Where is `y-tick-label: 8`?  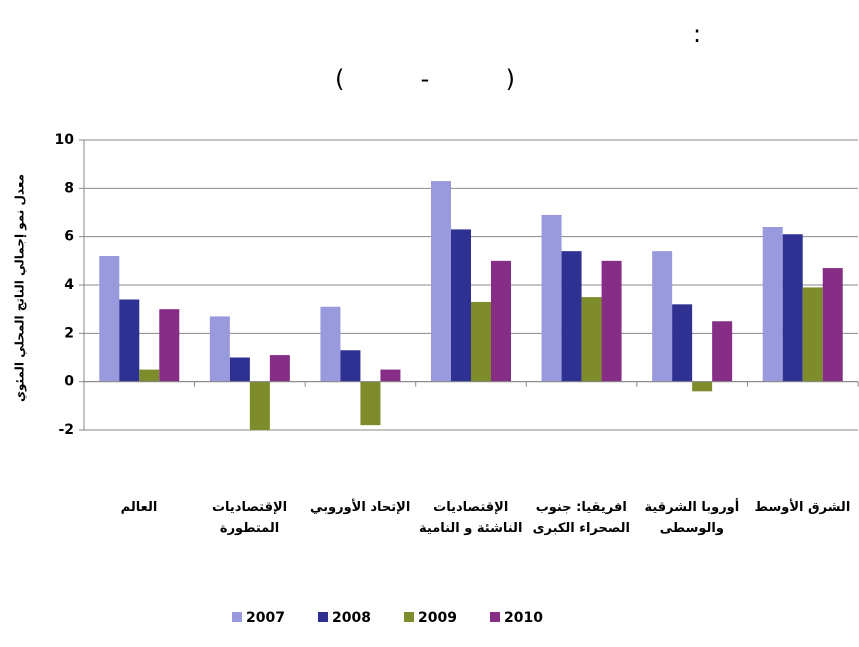 y-tick-label: 8 is located at coordinates (69, 188).